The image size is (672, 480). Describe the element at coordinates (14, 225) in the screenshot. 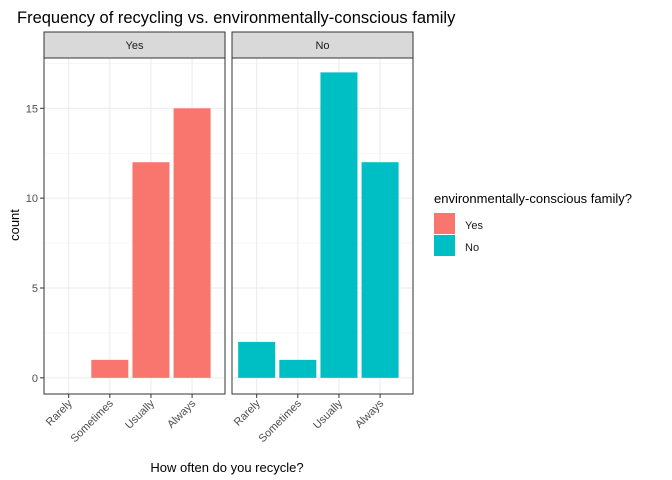

I see `y-axis-label: count` at that location.